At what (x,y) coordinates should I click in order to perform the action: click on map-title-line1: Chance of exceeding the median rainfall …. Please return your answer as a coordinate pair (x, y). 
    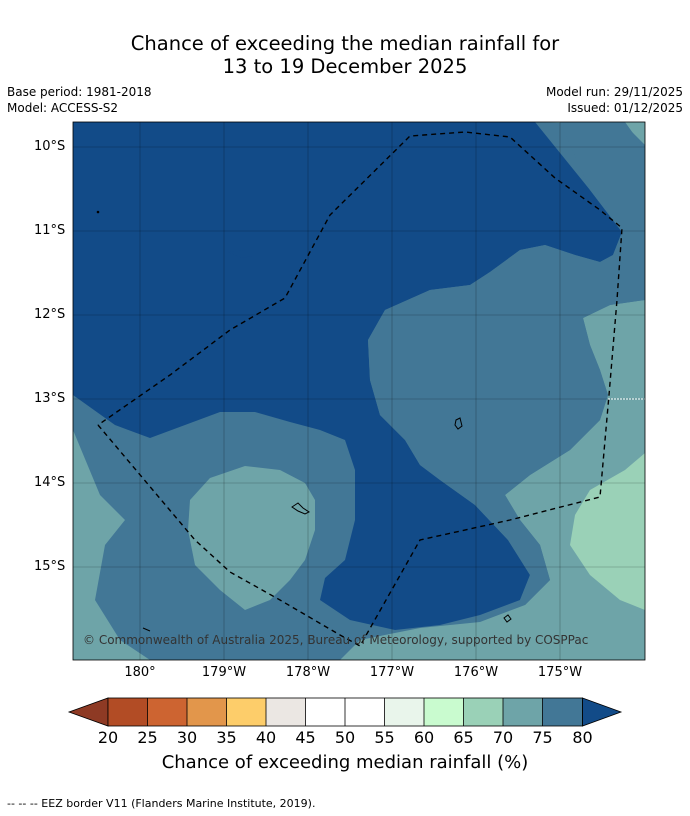
    Looking at the image, I should click on (345, 43).